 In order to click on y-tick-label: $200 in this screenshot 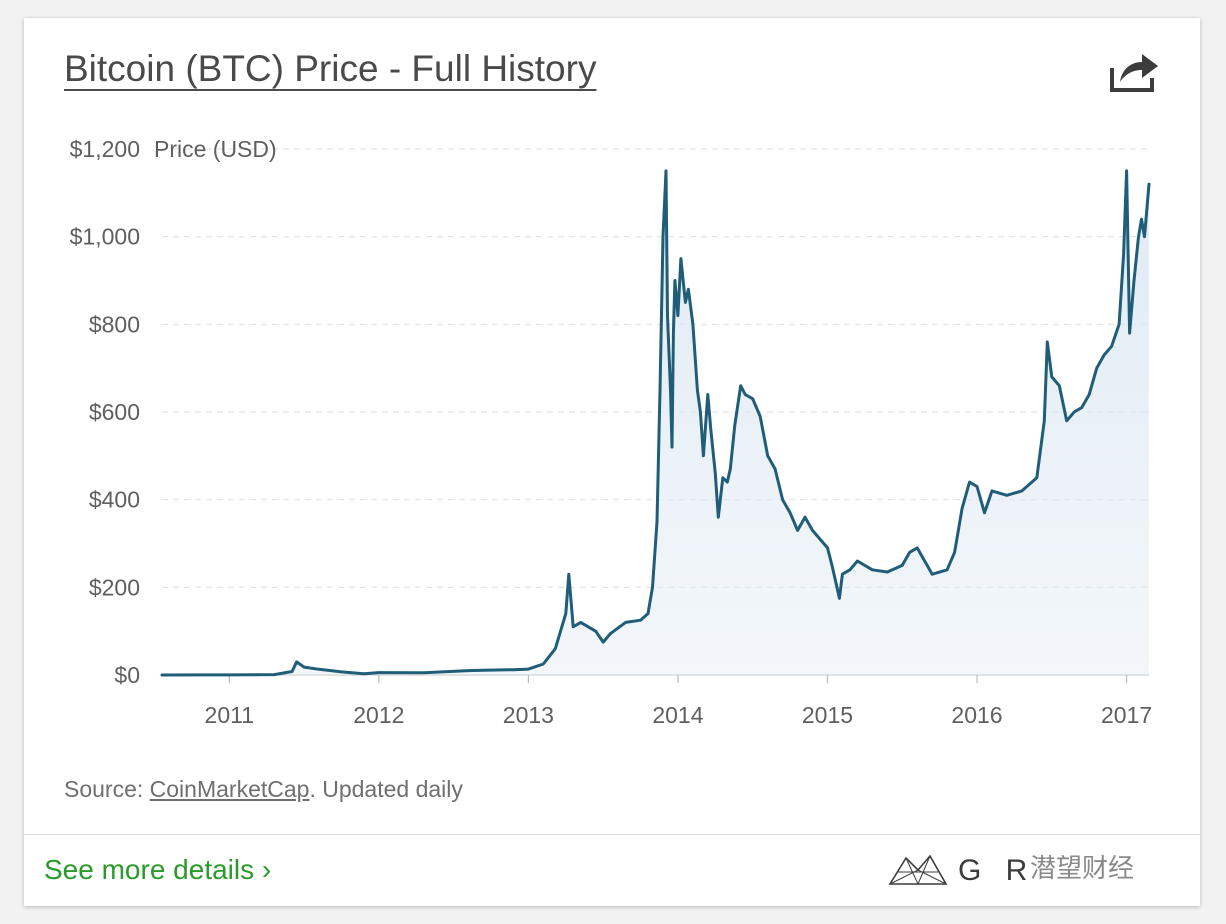, I will do `click(114, 587)`.